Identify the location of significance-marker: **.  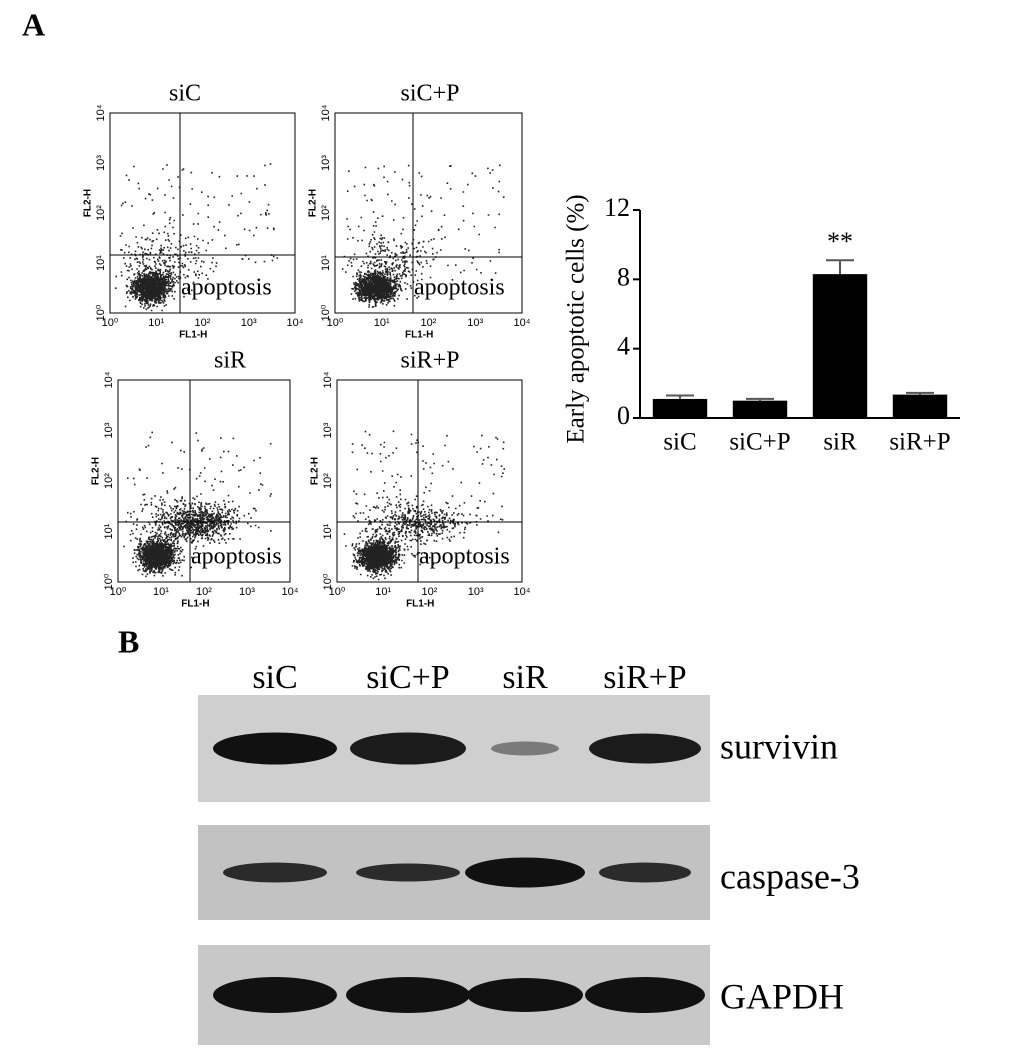
(840, 241).